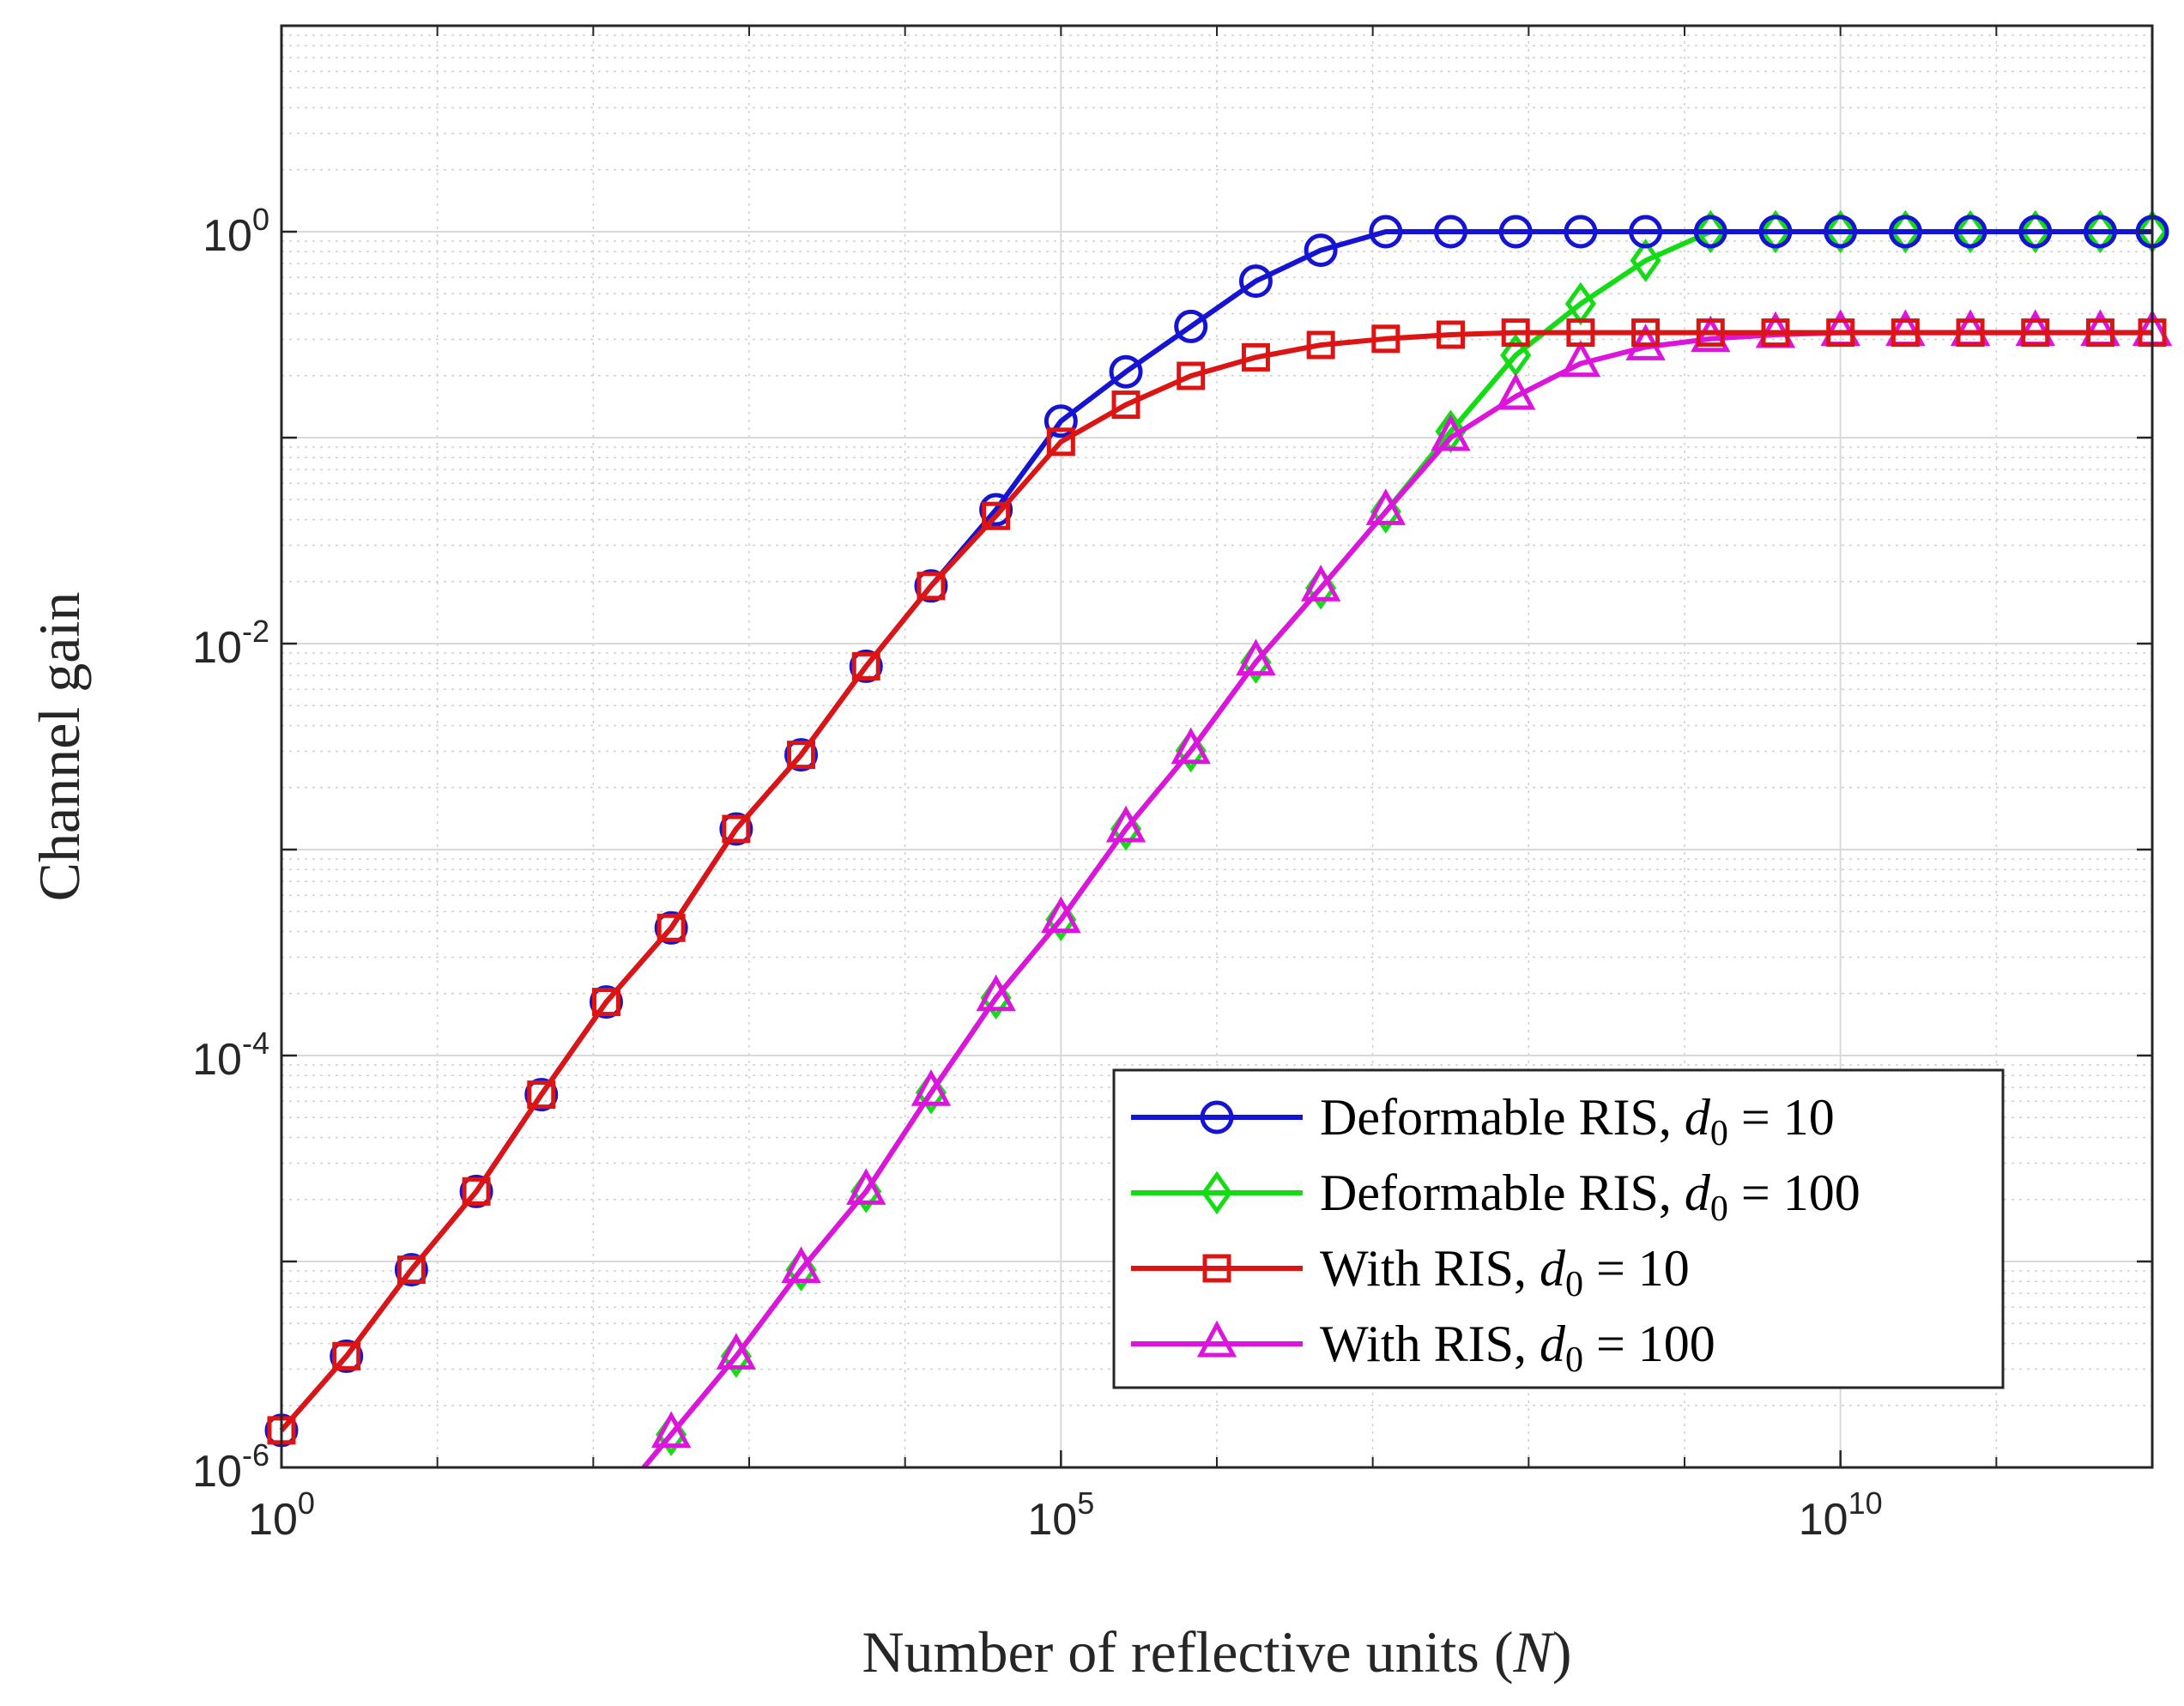 The height and width of the screenshot is (1706, 2184). What do you see at coordinates (1217, 1117) in the screenshot?
I see `legend-marker-circle` at bounding box center [1217, 1117].